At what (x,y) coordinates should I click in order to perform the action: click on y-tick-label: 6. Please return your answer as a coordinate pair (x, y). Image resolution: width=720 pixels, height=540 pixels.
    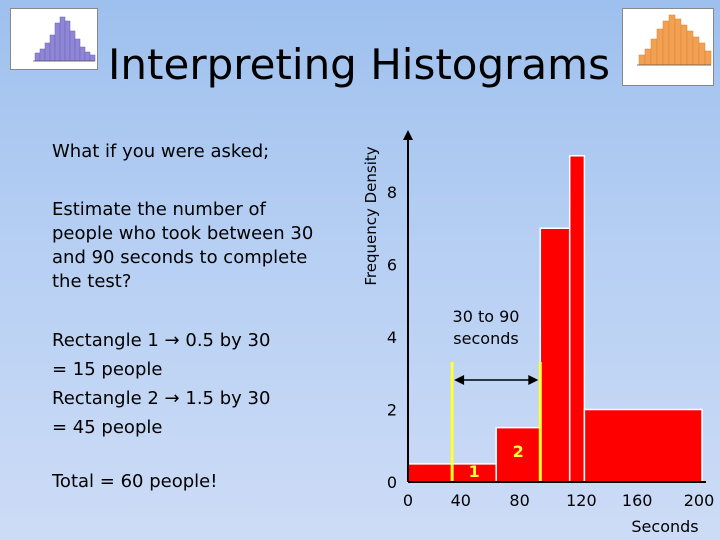
    Looking at the image, I should click on (392, 265).